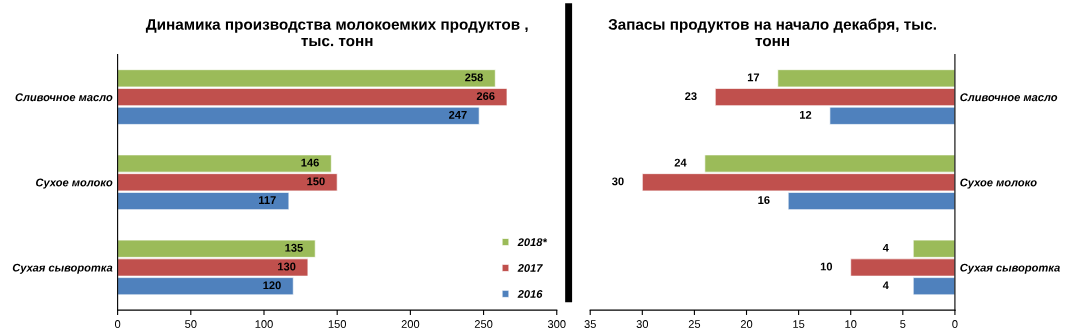 This screenshot has width=1079, height=332. I want to click on data-label: 258, so click(474, 77).